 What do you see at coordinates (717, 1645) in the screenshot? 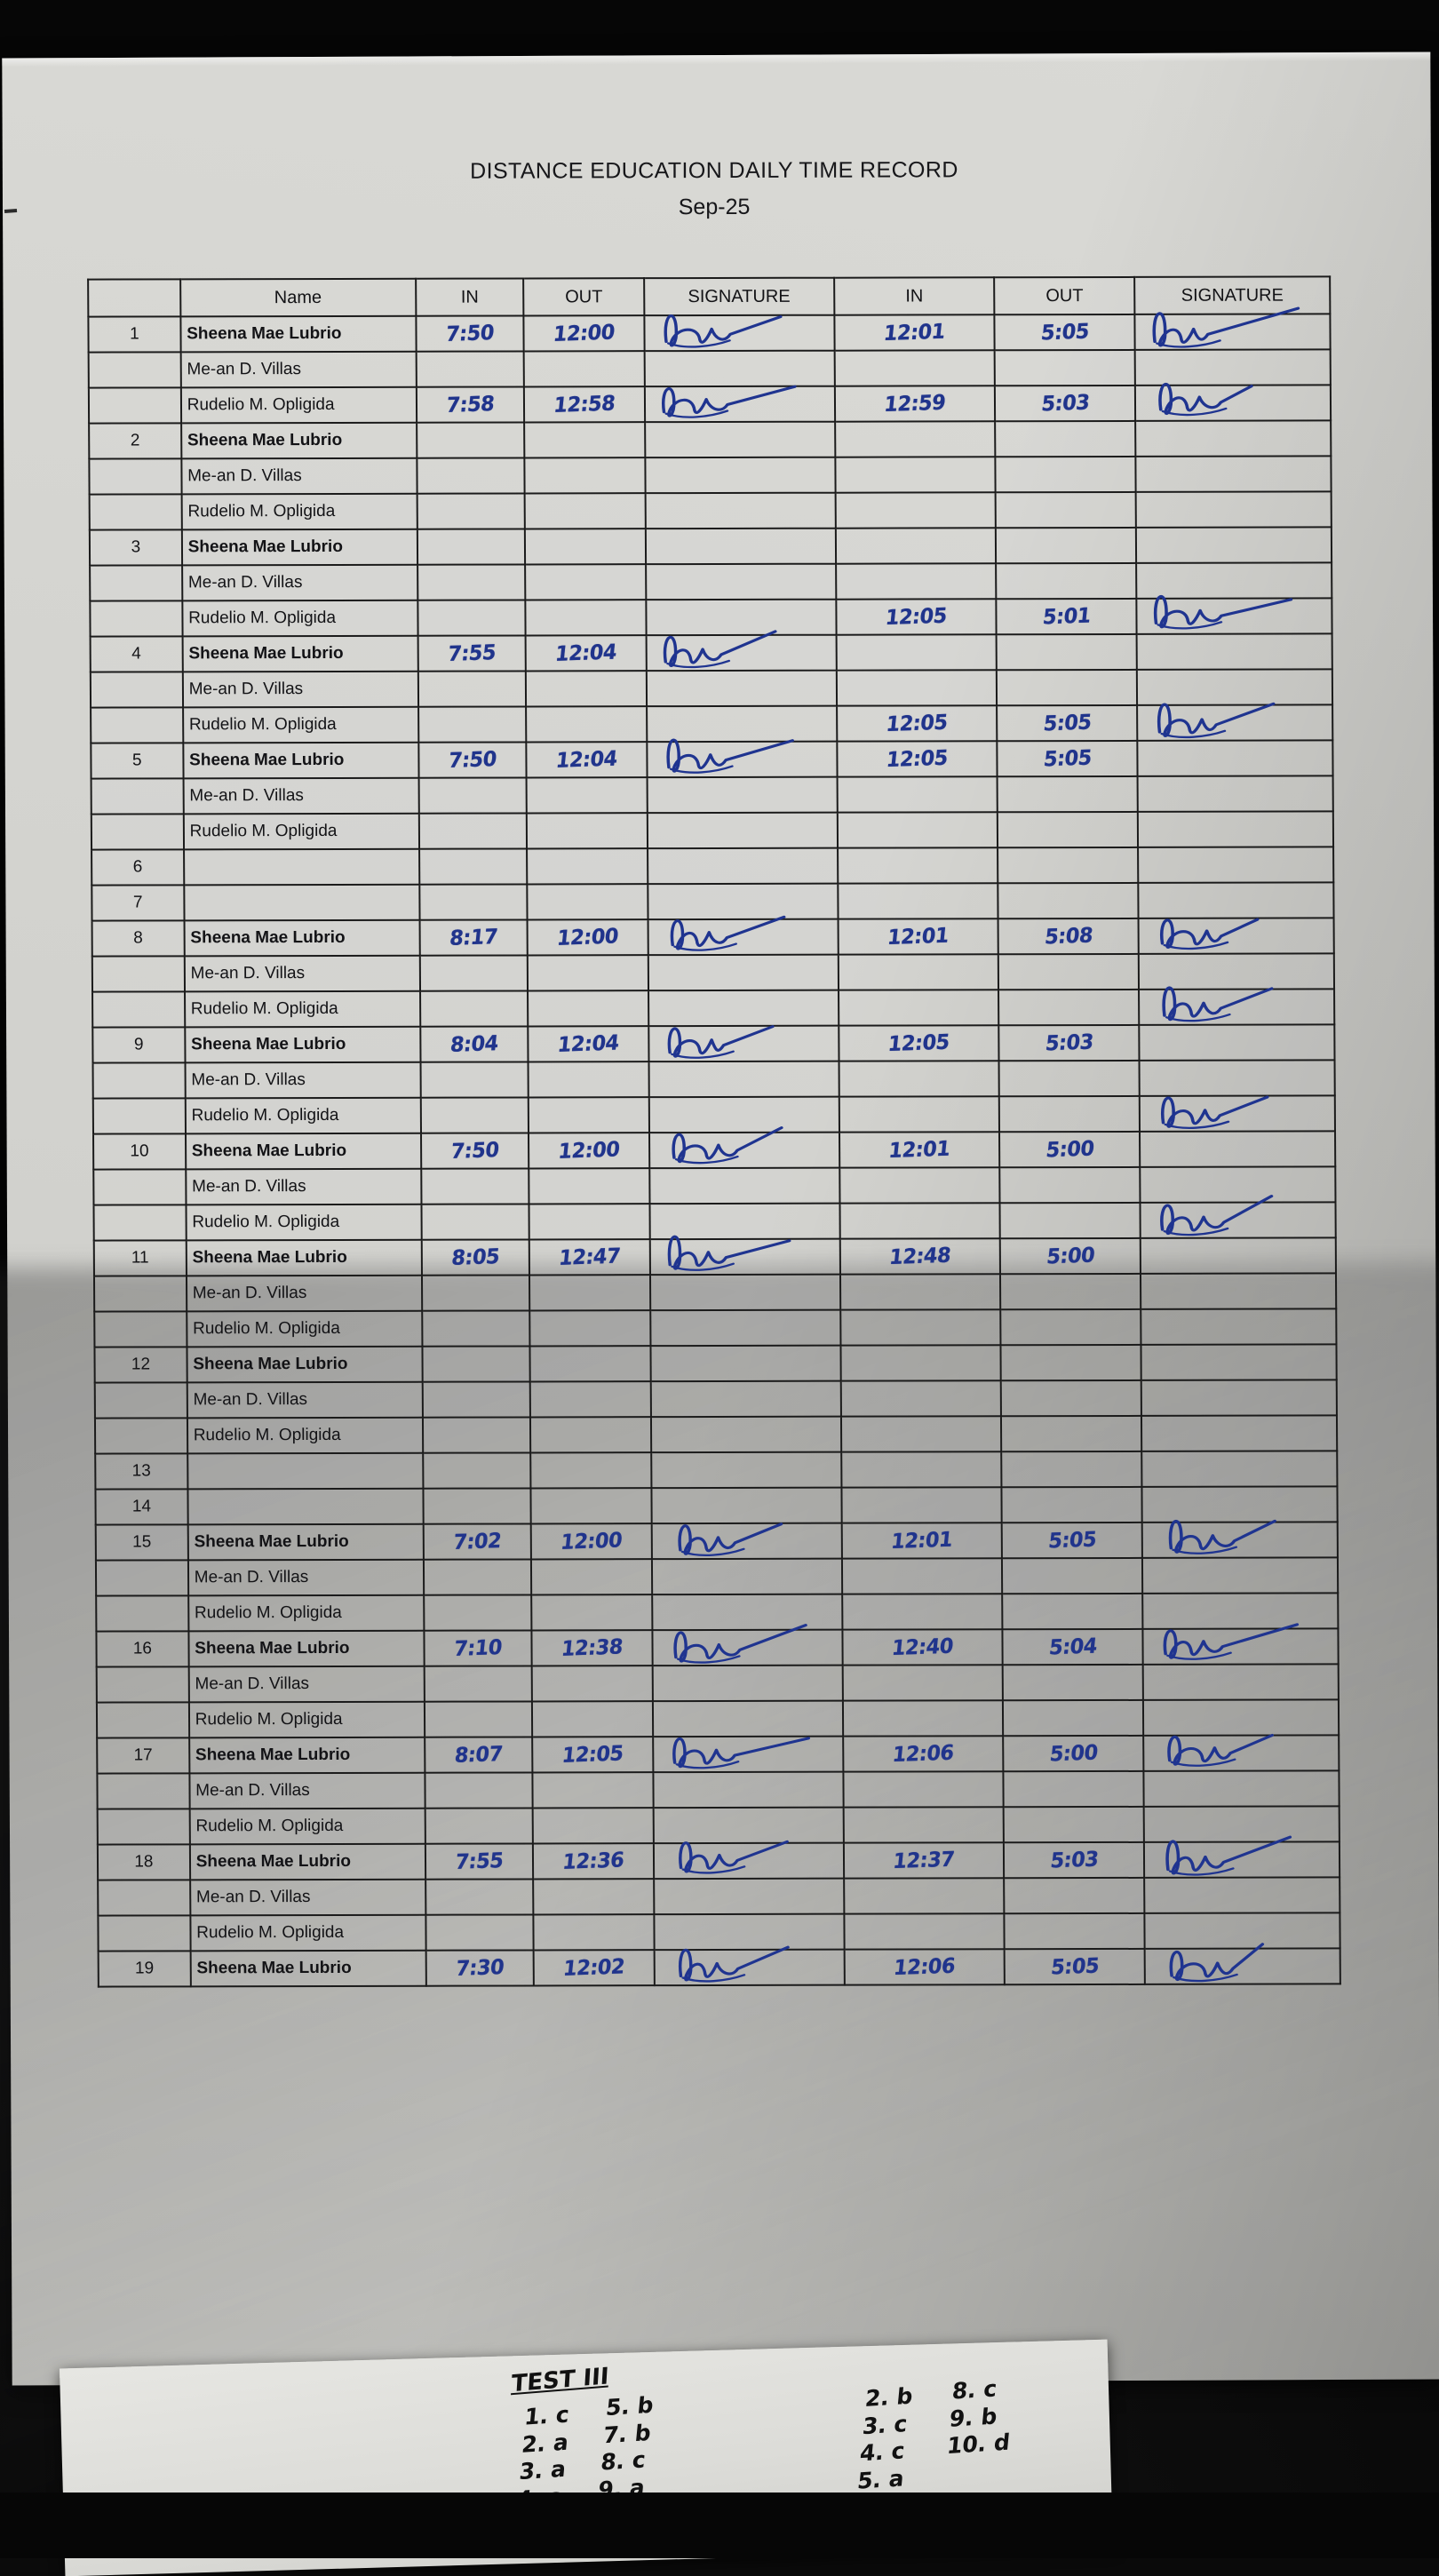
I see `table-row: 16 Sheena Mae Lubrio 7:10 12:38 12:40 5:04` at bounding box center [717, 1645].